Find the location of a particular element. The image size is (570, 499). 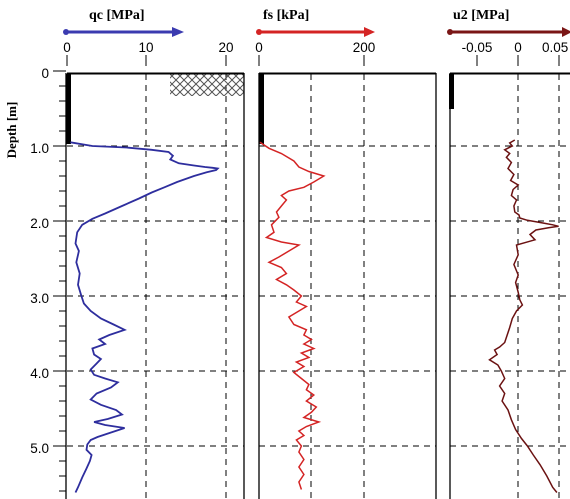

y-tick-label: 5.0 is located at coordinates (39, 448).